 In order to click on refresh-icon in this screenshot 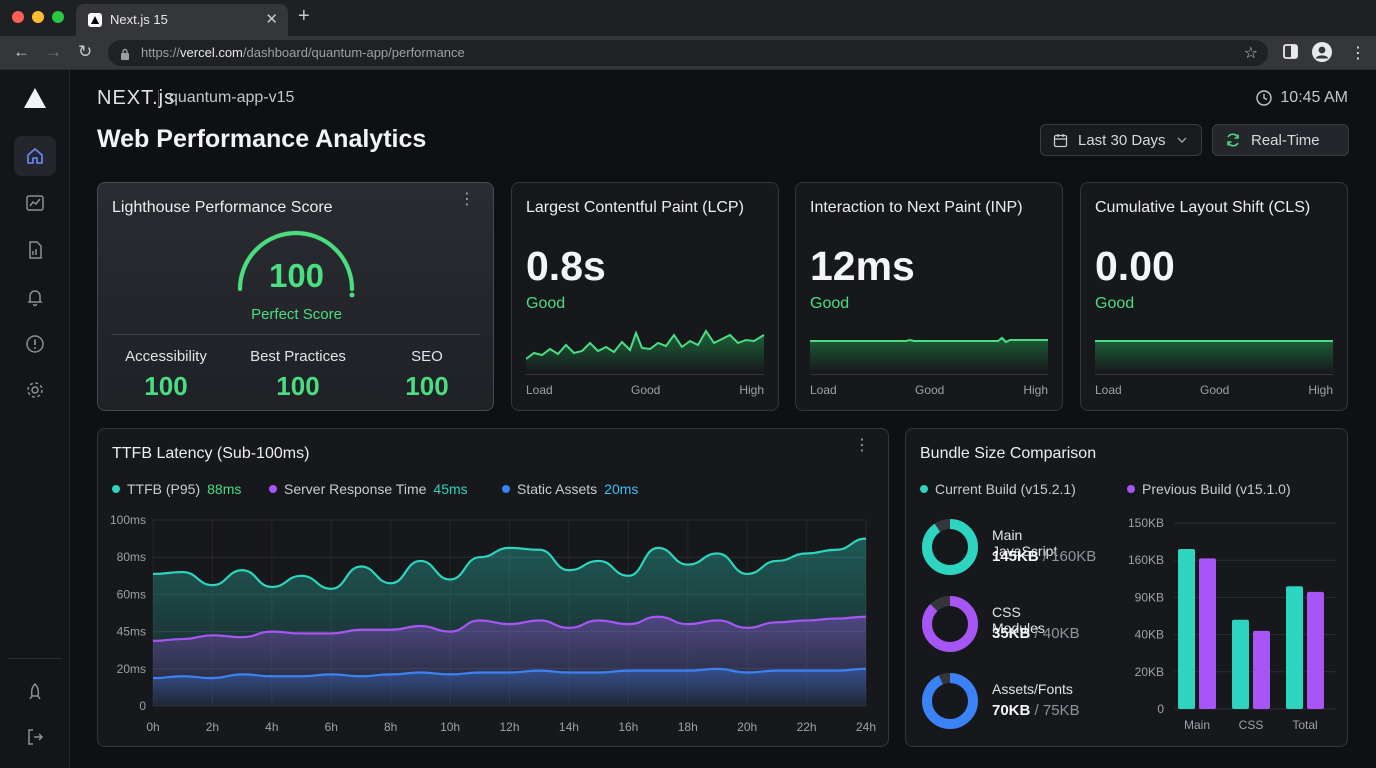, I will do `click(1233, 140)`.